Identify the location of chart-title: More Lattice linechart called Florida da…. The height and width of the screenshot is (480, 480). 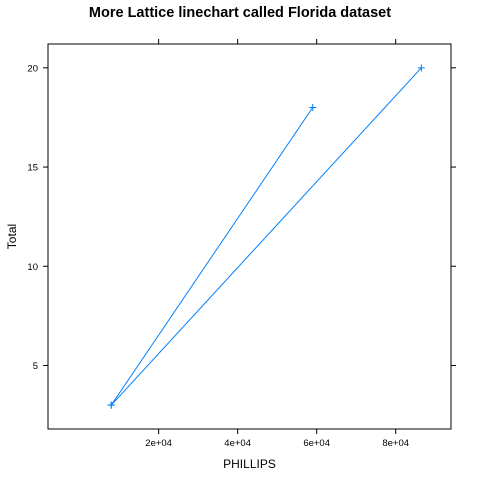
(240, 13).